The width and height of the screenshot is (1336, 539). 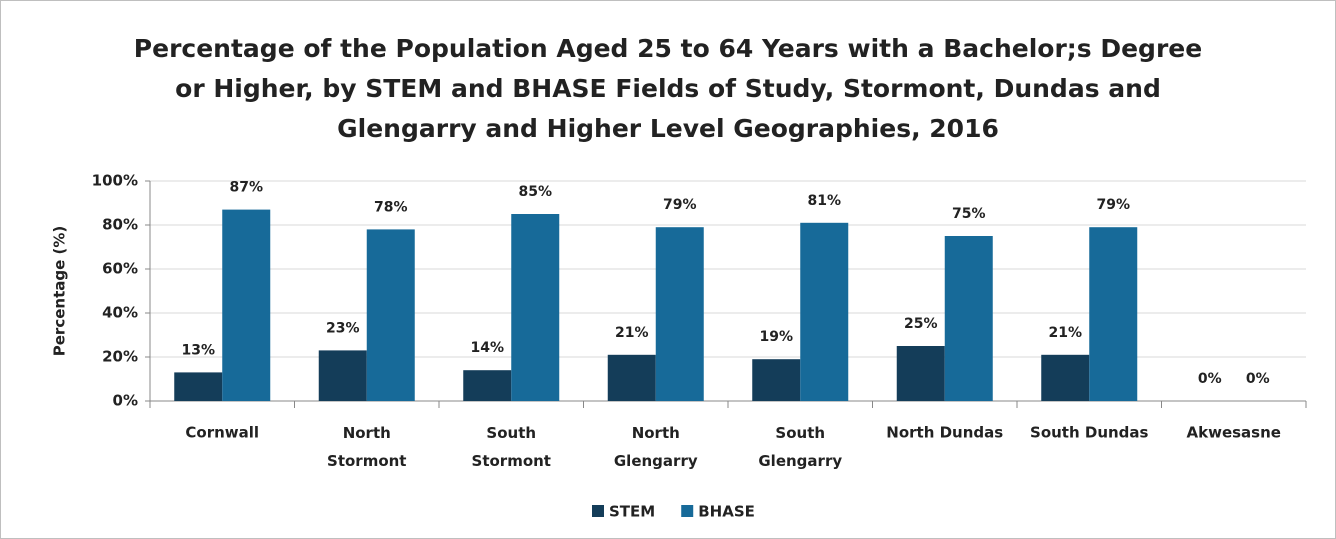 What do you see at coordinates (969, 214) in the screenshot?
I see `value-label: 75%` at bounding box center [969, 214].